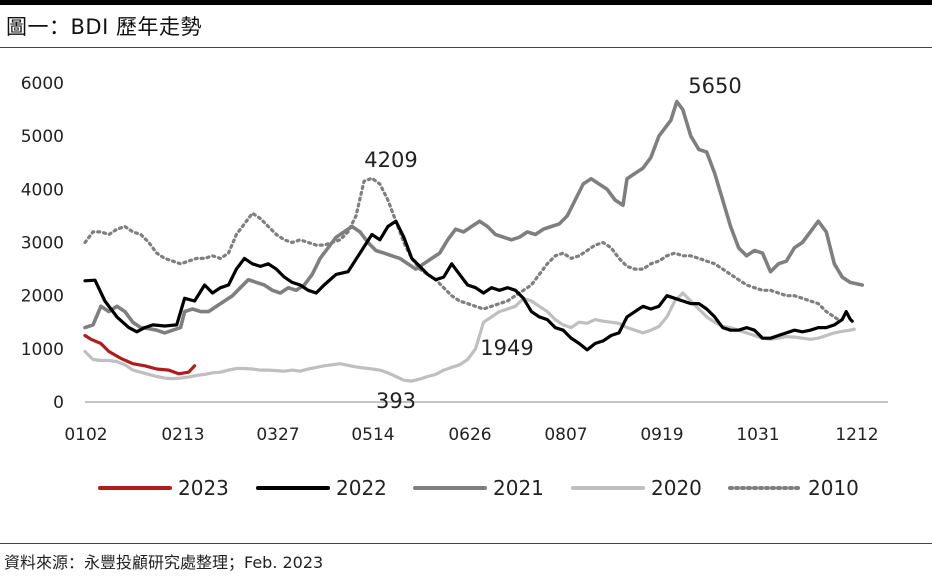 The width and height of the screenshot is (932, 578). Describe the element at coordinates (277, 435) in the screenshot. I see `x-tick-label: 0327` at that location.